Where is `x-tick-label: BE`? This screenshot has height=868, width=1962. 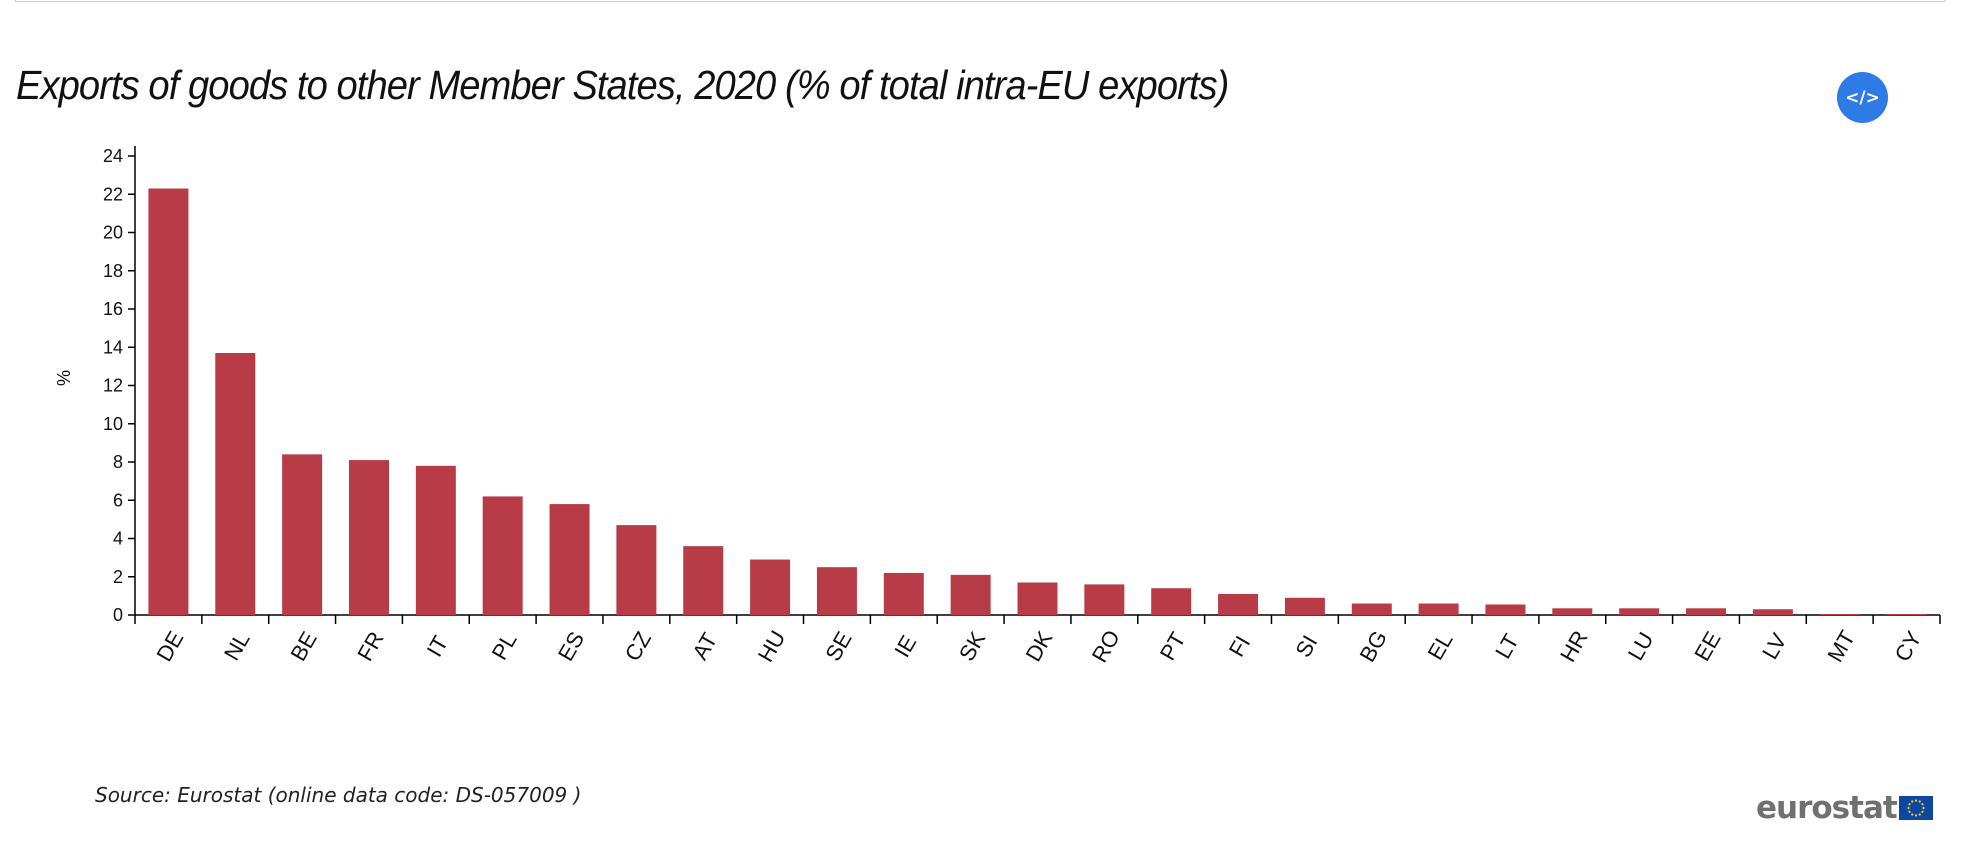
x-tick-label: BE is located at coordinates (303, 646).